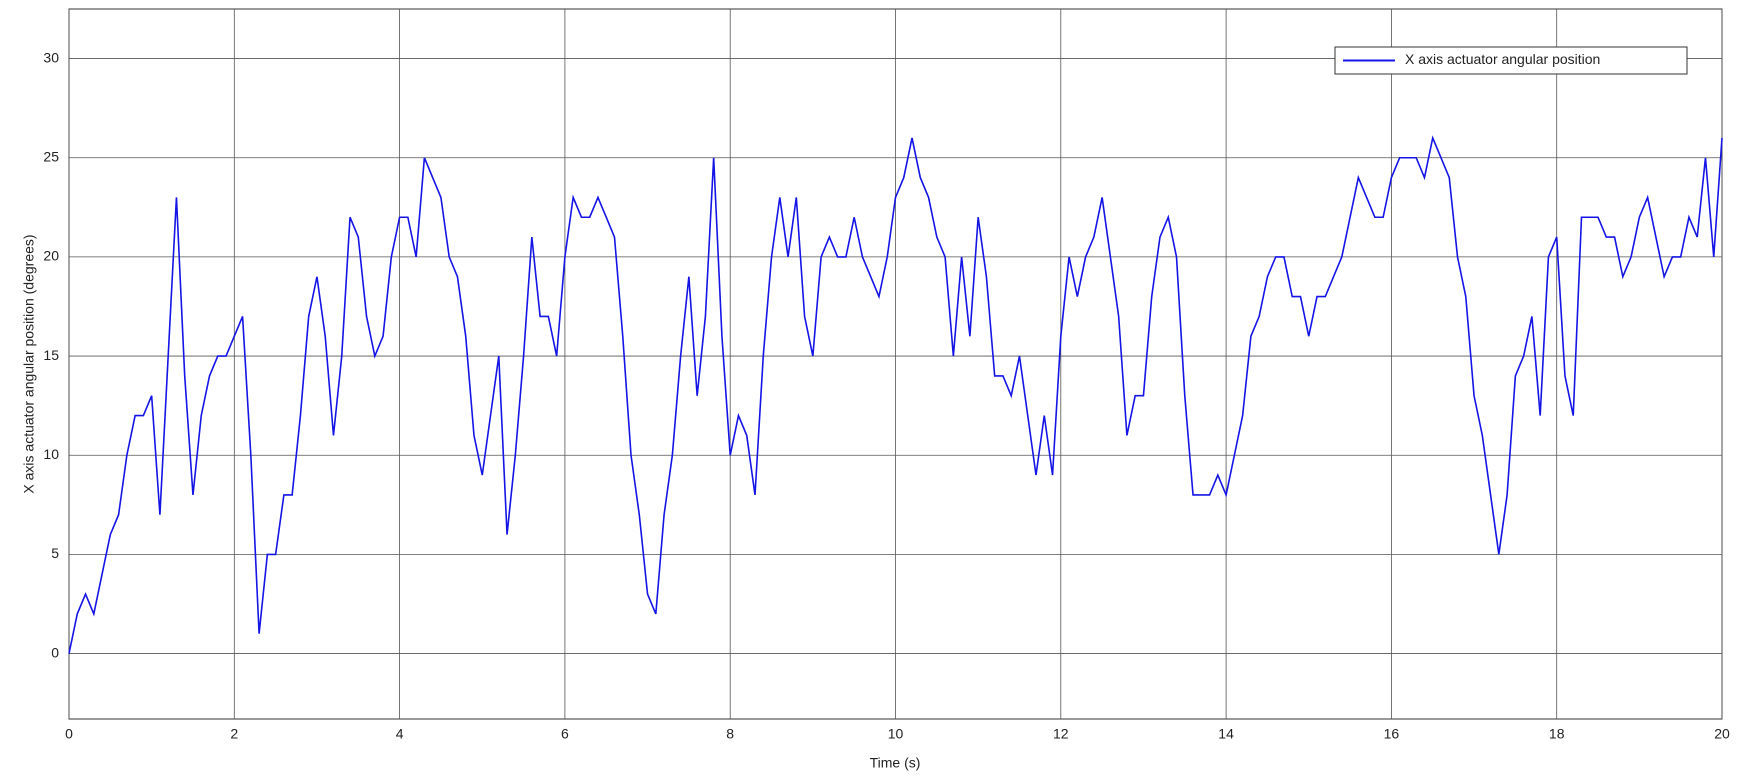 This screenshot has height=780, width=1739. Describe the element at coordinates (234, 734) in the screenshot. I see `x-tick-label: 2` at that location.